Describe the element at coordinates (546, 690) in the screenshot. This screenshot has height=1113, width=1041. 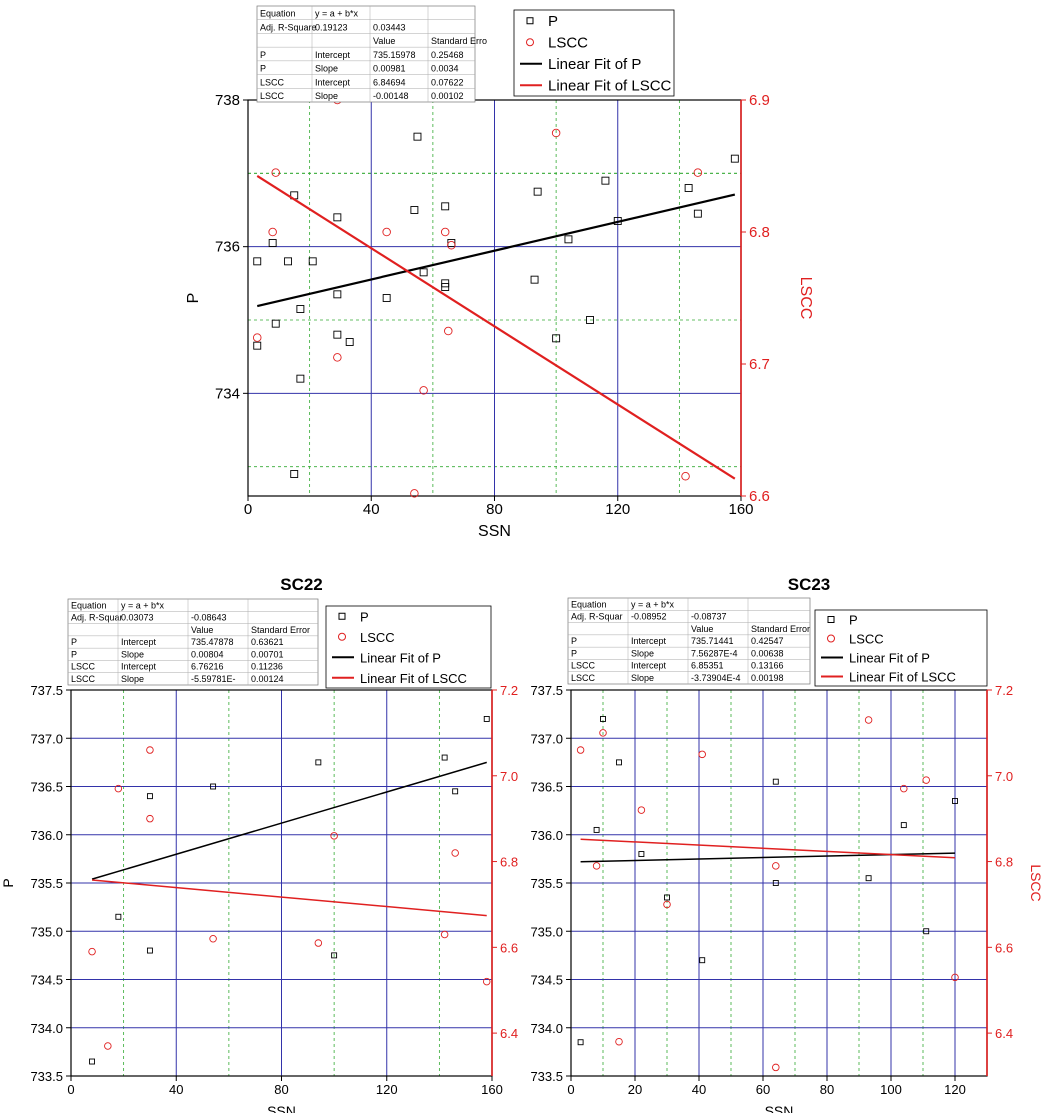
I see `y-tick-label: 737.5` at that location.